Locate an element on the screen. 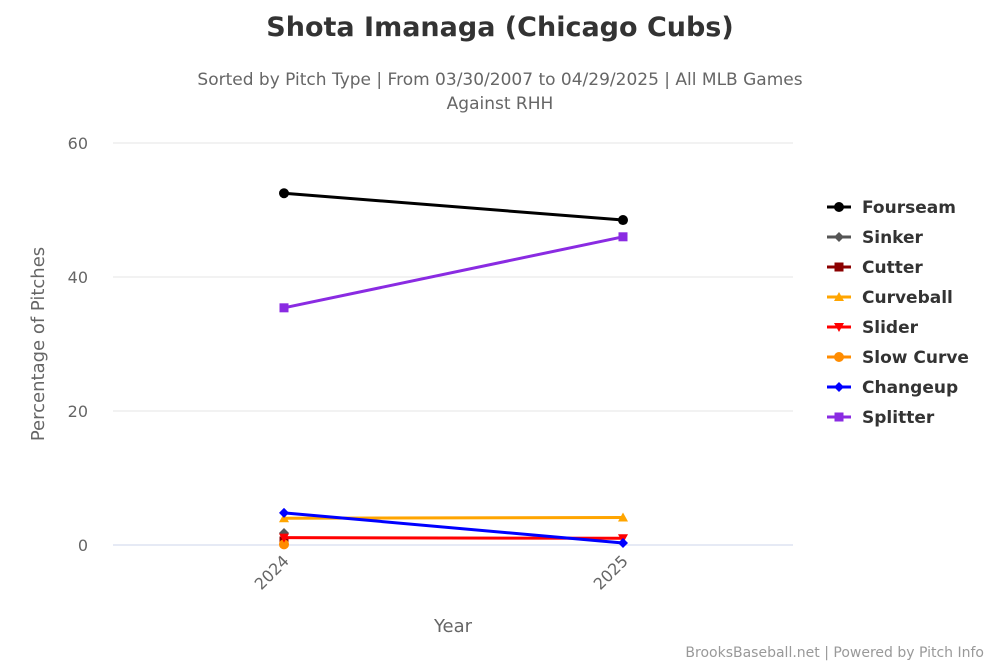 The width and height of the screenshot is (1000, 667). legend-label: Splitter is located at coordinates (898, 418).